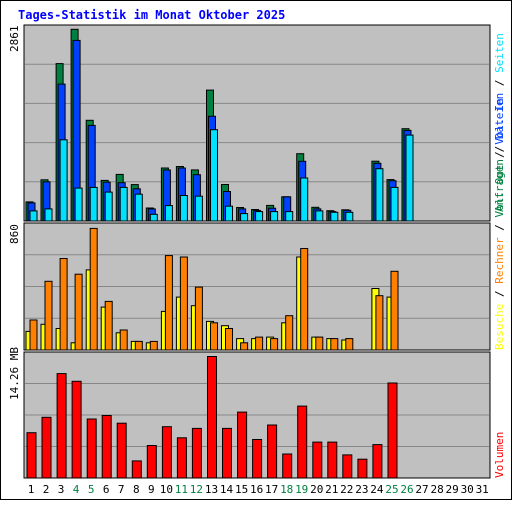 Image resolution: width=512 pixels, height=505 pixels. I want to click on x-tick-label-24: 24, so click(377, 489).